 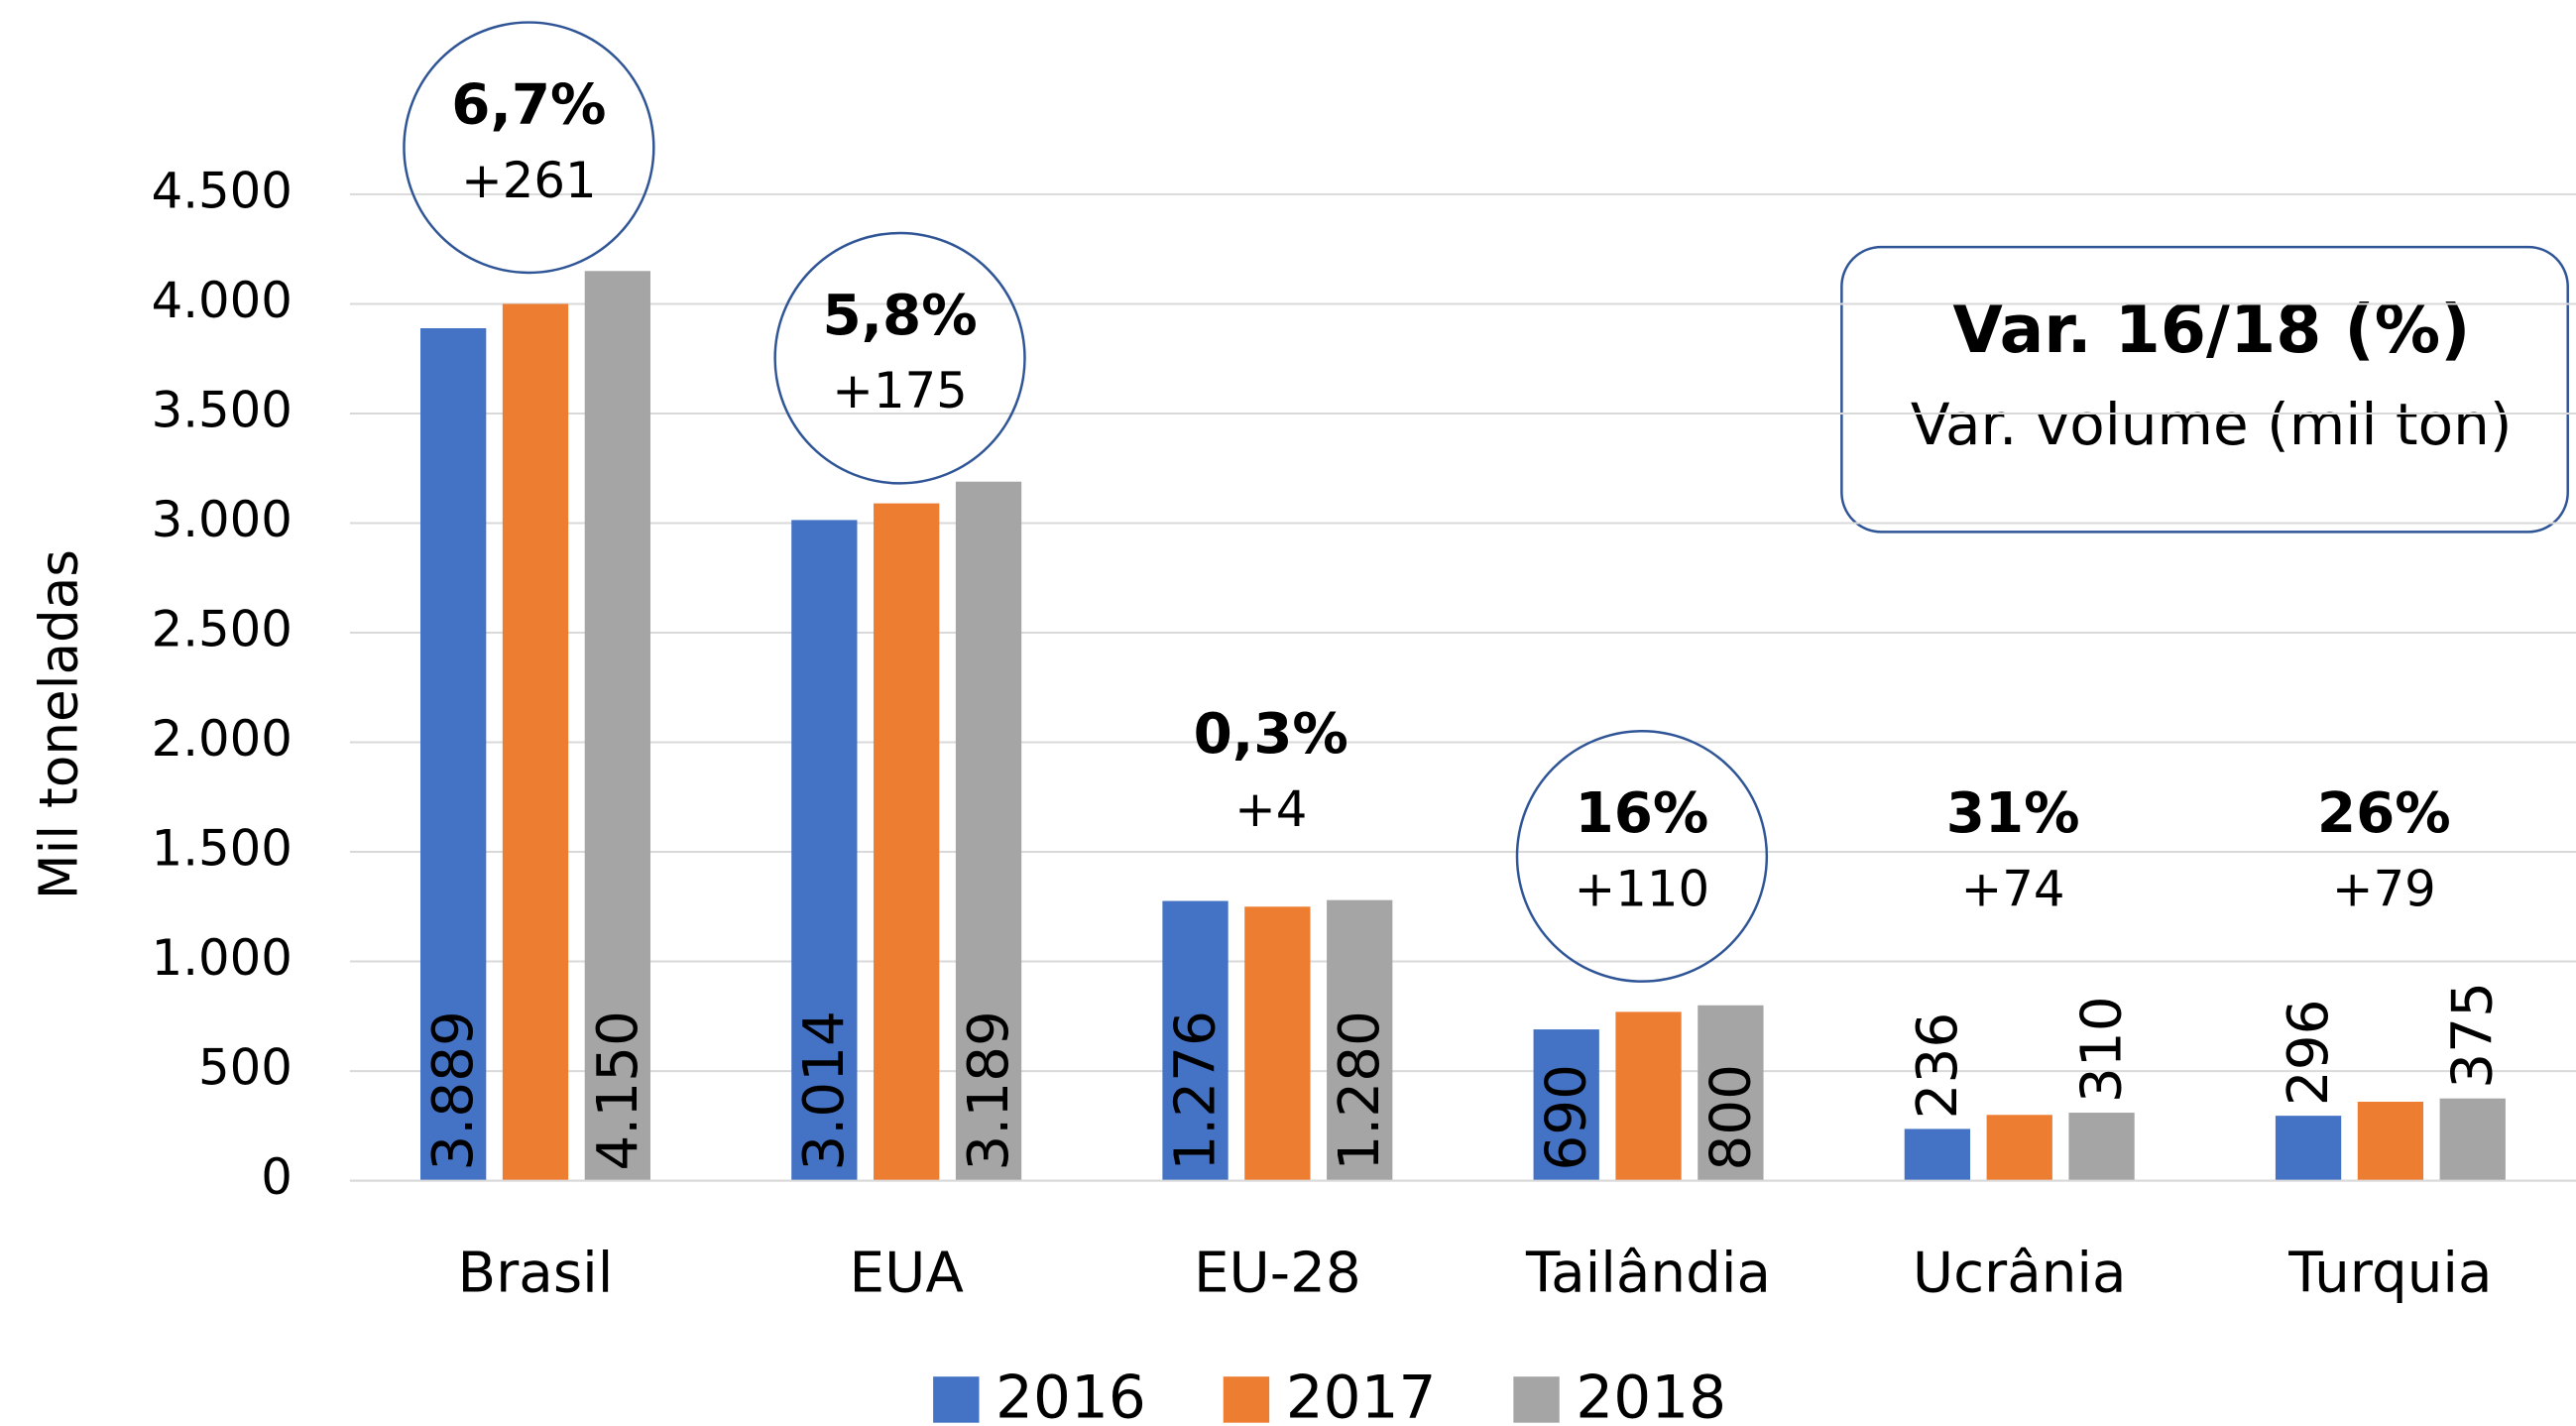 I want to click on annotation-volume: +74, so click(x=2013, y=888).